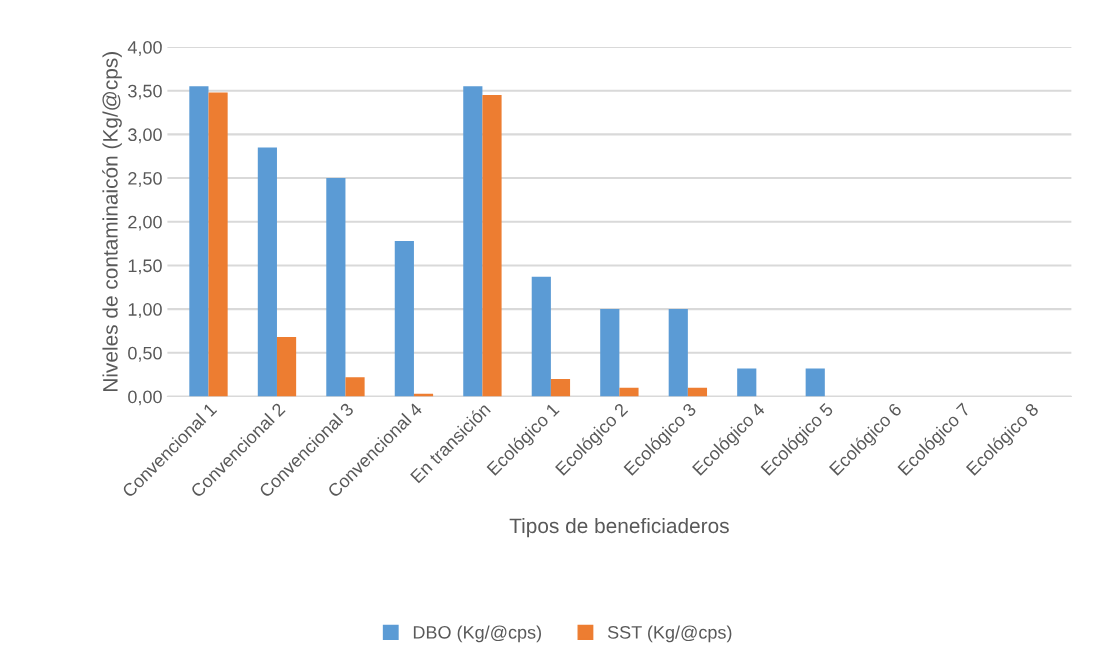 Image resolution: width=1116 pixels, height=672 pixels. What do you see at coordinates (477, 634) in the screenshot?
I see `legend-label: DBO (Kg/@cps)` at bounding box center [477, 634].